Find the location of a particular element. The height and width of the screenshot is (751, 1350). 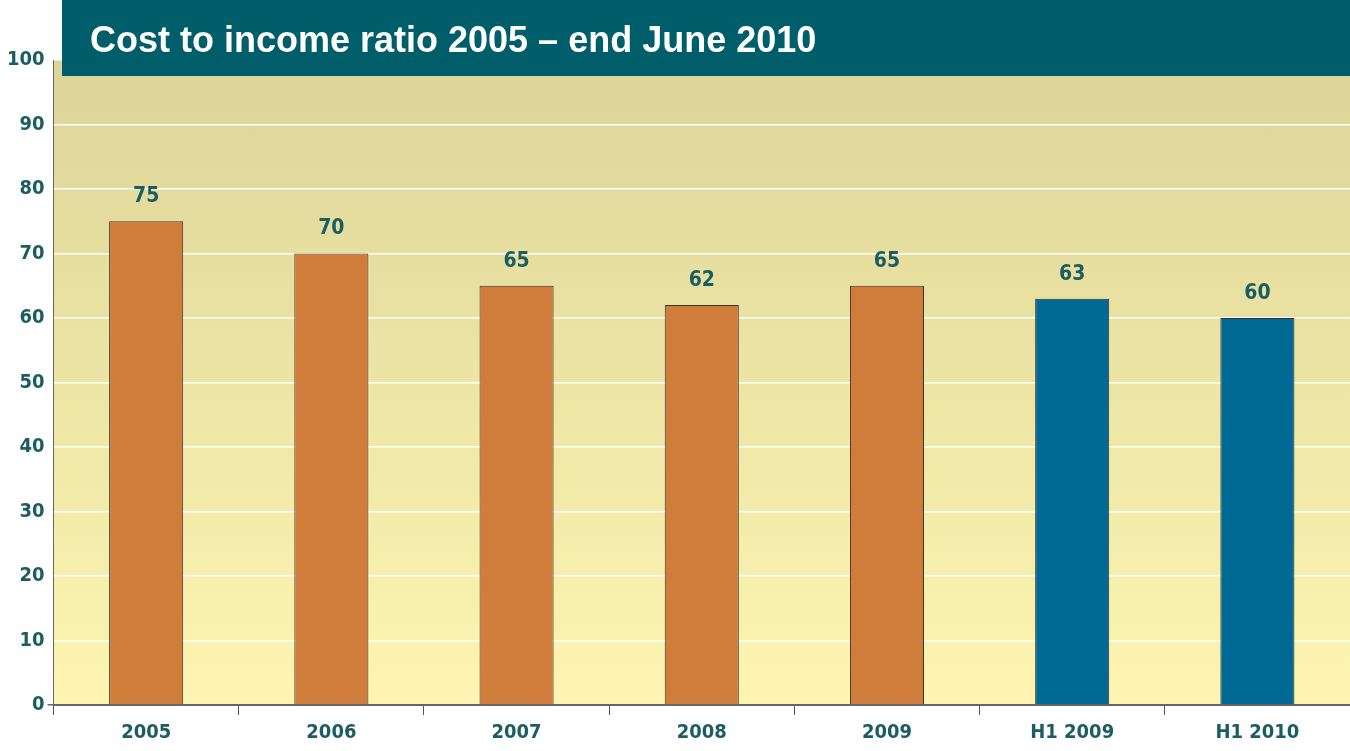

x-tick-label: H1 2009 is located at coordinates (1072, 731).